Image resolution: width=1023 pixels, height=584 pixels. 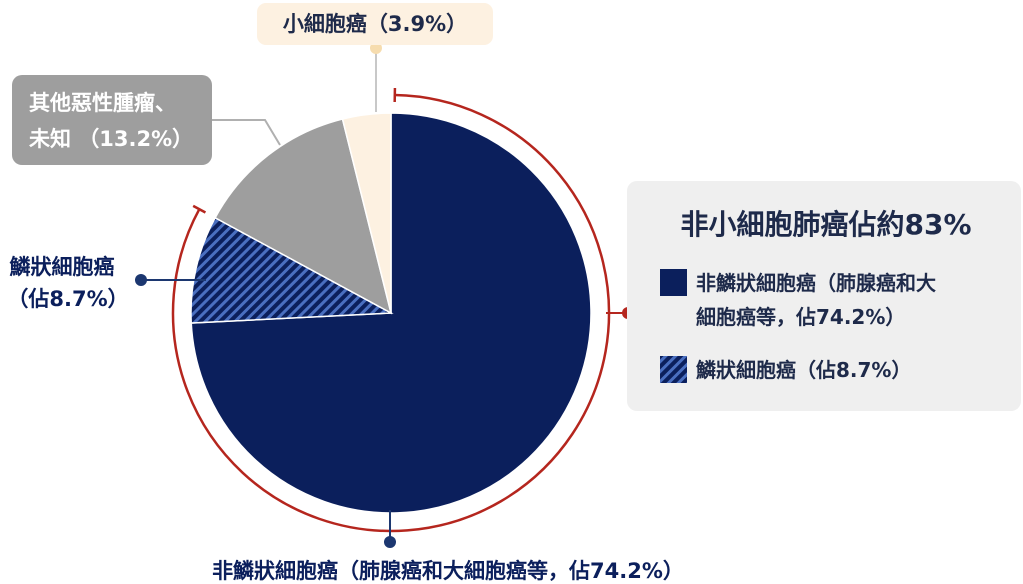 What do you see at coordinates (292, 270) in the screenshot?
I see `pie-slice-squamous` at bounding box center [292, 270].